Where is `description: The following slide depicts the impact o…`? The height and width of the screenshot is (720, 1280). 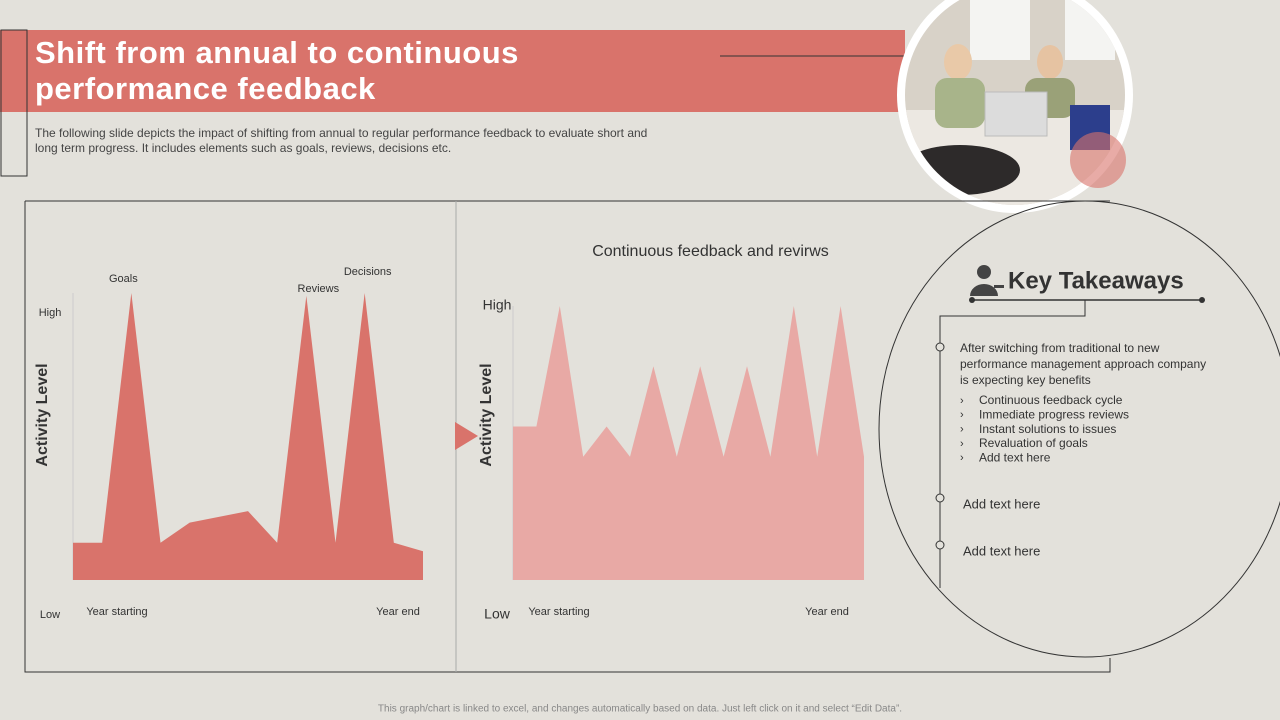
description: The following slide depicts the impact o… is located at coordinates (341, 133).